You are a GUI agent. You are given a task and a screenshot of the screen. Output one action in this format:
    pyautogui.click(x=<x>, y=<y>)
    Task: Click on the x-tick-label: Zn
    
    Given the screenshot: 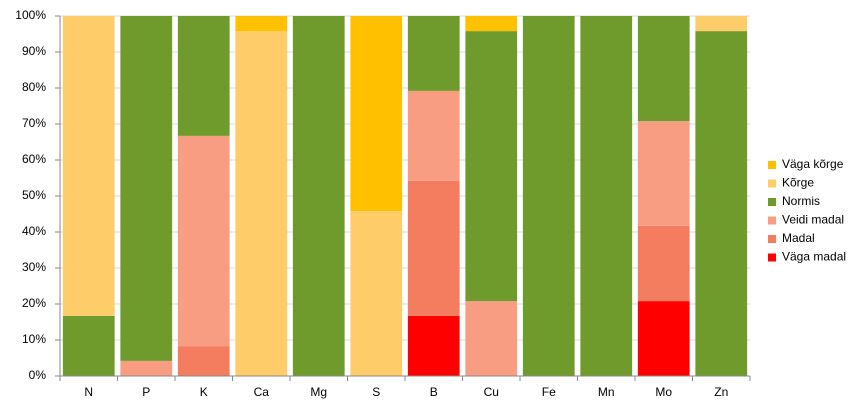 What is the action you would take?
    pyautogui.click(x=721, y=392)
    